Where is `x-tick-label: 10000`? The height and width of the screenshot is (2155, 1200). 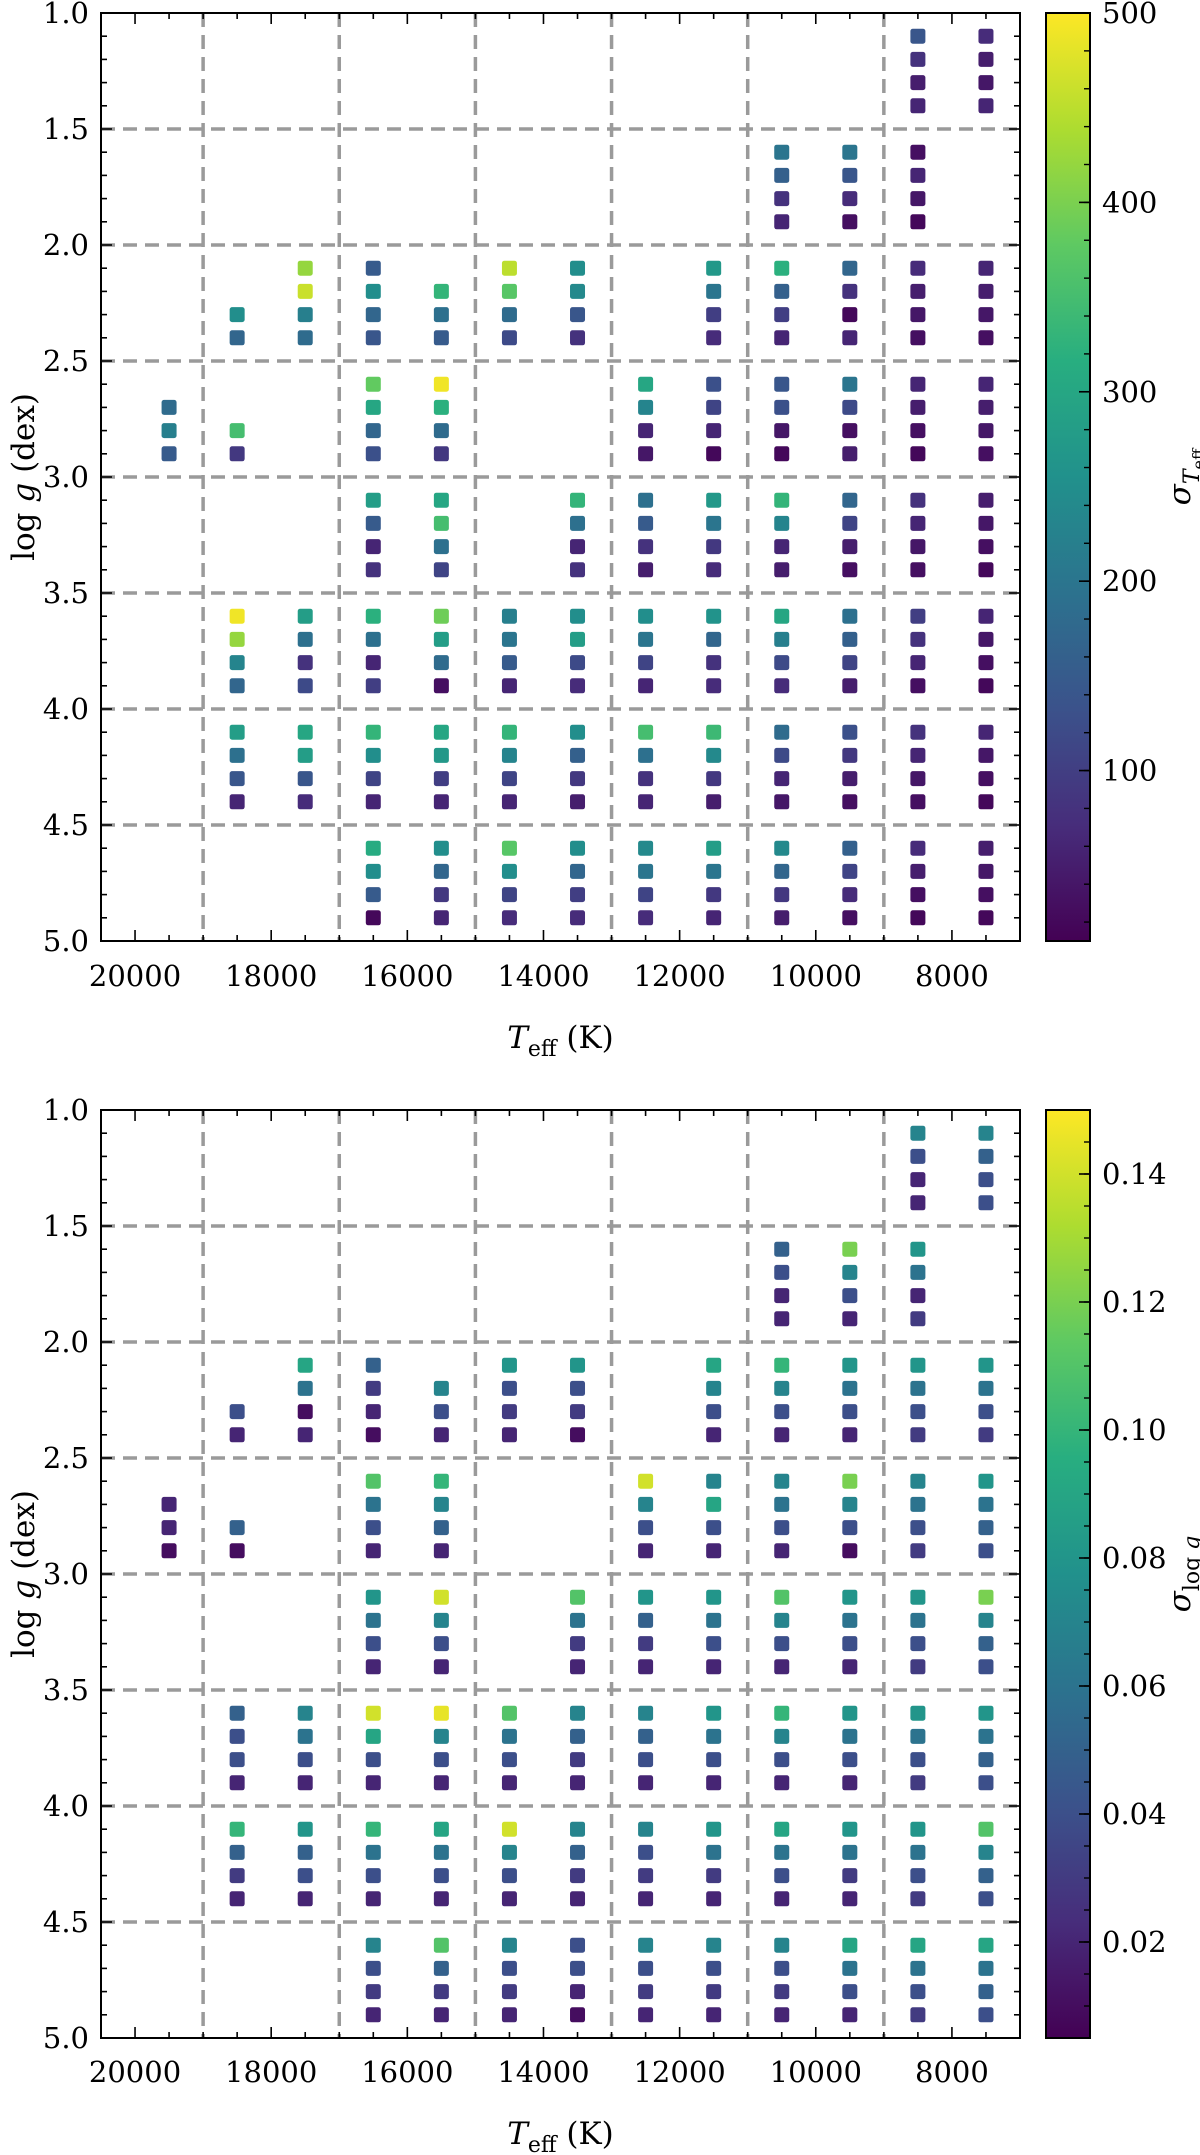
x-tick-label: 10000 is located at coordinates (816, 2072).